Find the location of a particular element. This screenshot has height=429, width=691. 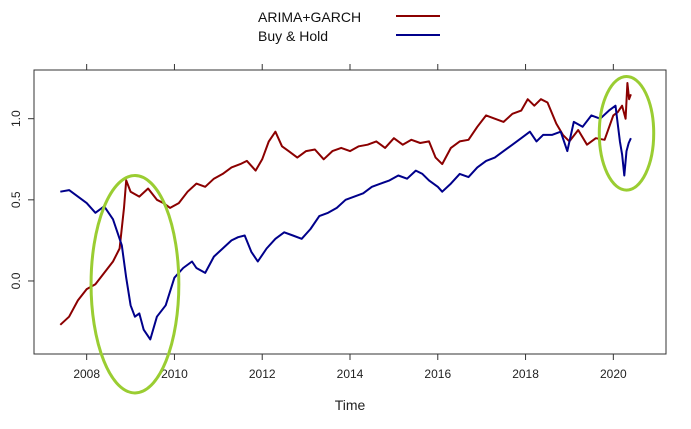

x-tick-label: 2010 is located at coordinates (174, 374).